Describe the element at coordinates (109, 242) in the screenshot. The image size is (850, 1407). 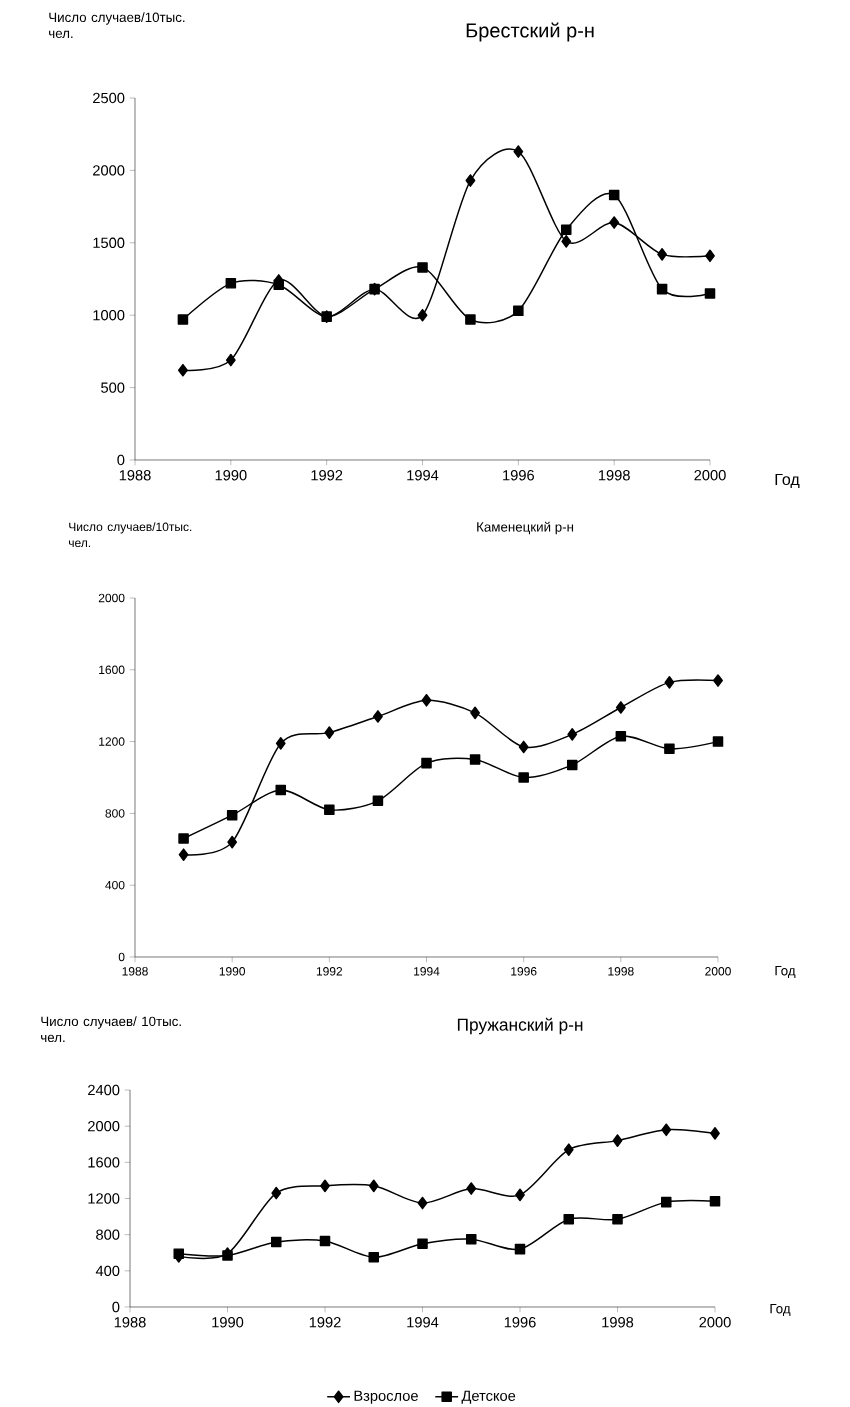
I see `y-tick-label: 1500` at that location.